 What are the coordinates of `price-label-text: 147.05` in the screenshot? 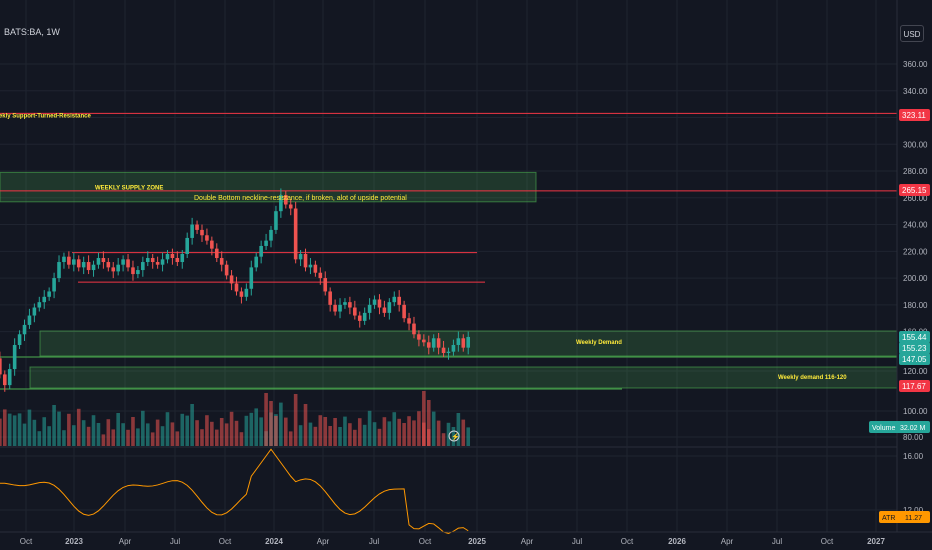 It's located at (914, 359).